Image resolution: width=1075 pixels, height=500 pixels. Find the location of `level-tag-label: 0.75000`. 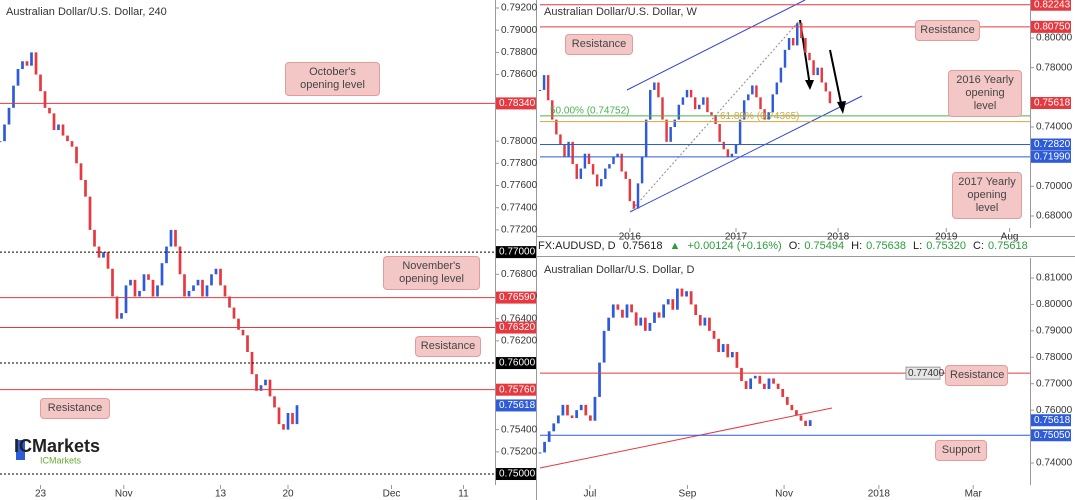

level-tag-label: 0.75000 is located at coordinates (517, 474).